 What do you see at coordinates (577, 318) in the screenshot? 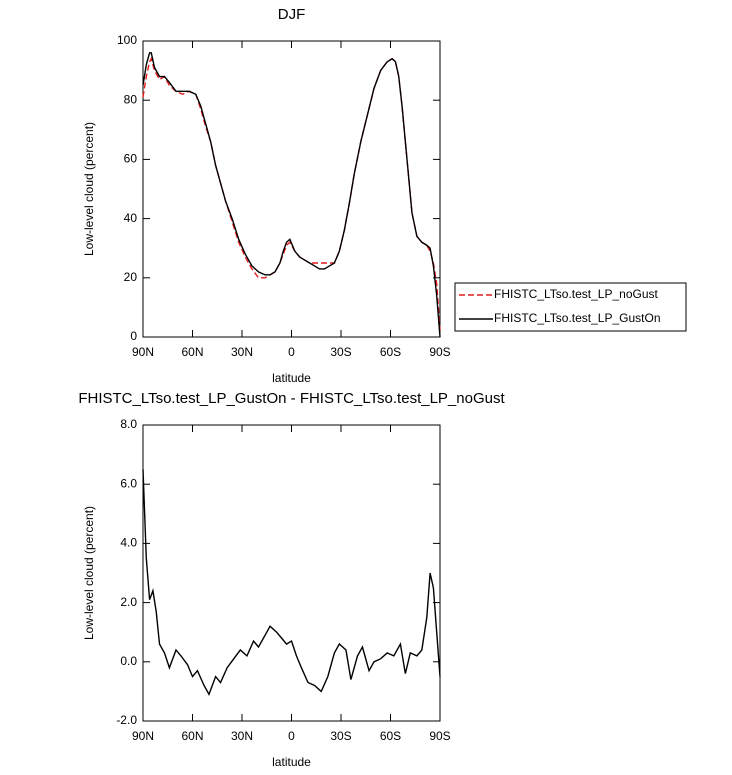
I see `legend-label: FHISTC_LTso.test_LP_GustOn` at bounding box center [577, 318].